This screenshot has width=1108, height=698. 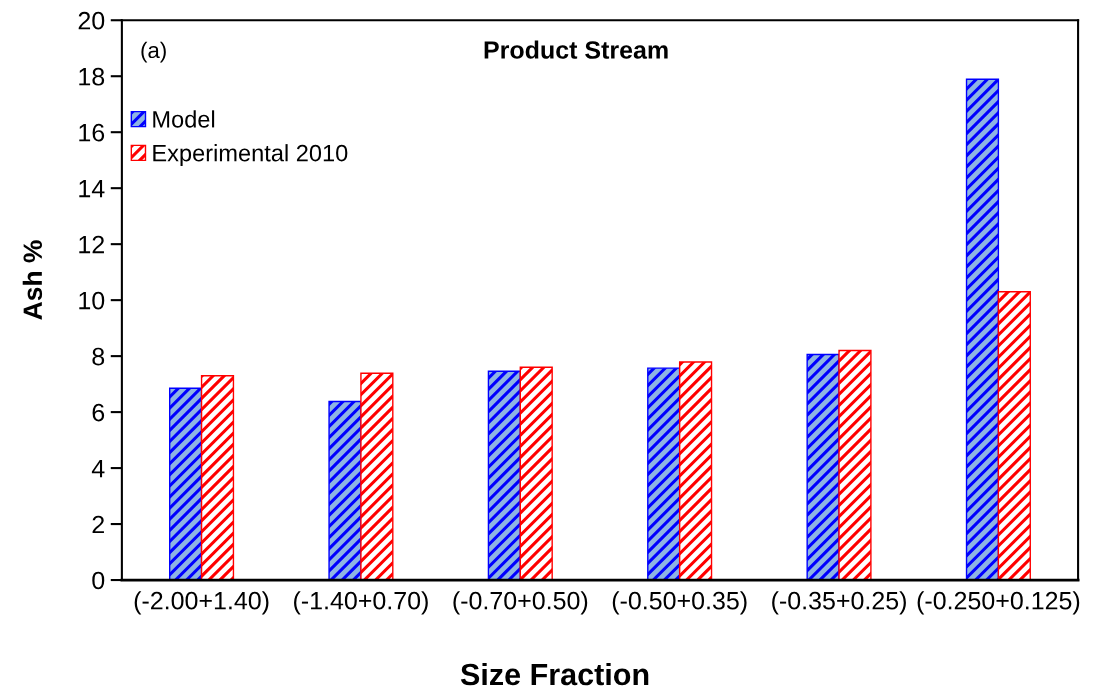 I want to click on annotation: (a), so click(x=153, y=52).